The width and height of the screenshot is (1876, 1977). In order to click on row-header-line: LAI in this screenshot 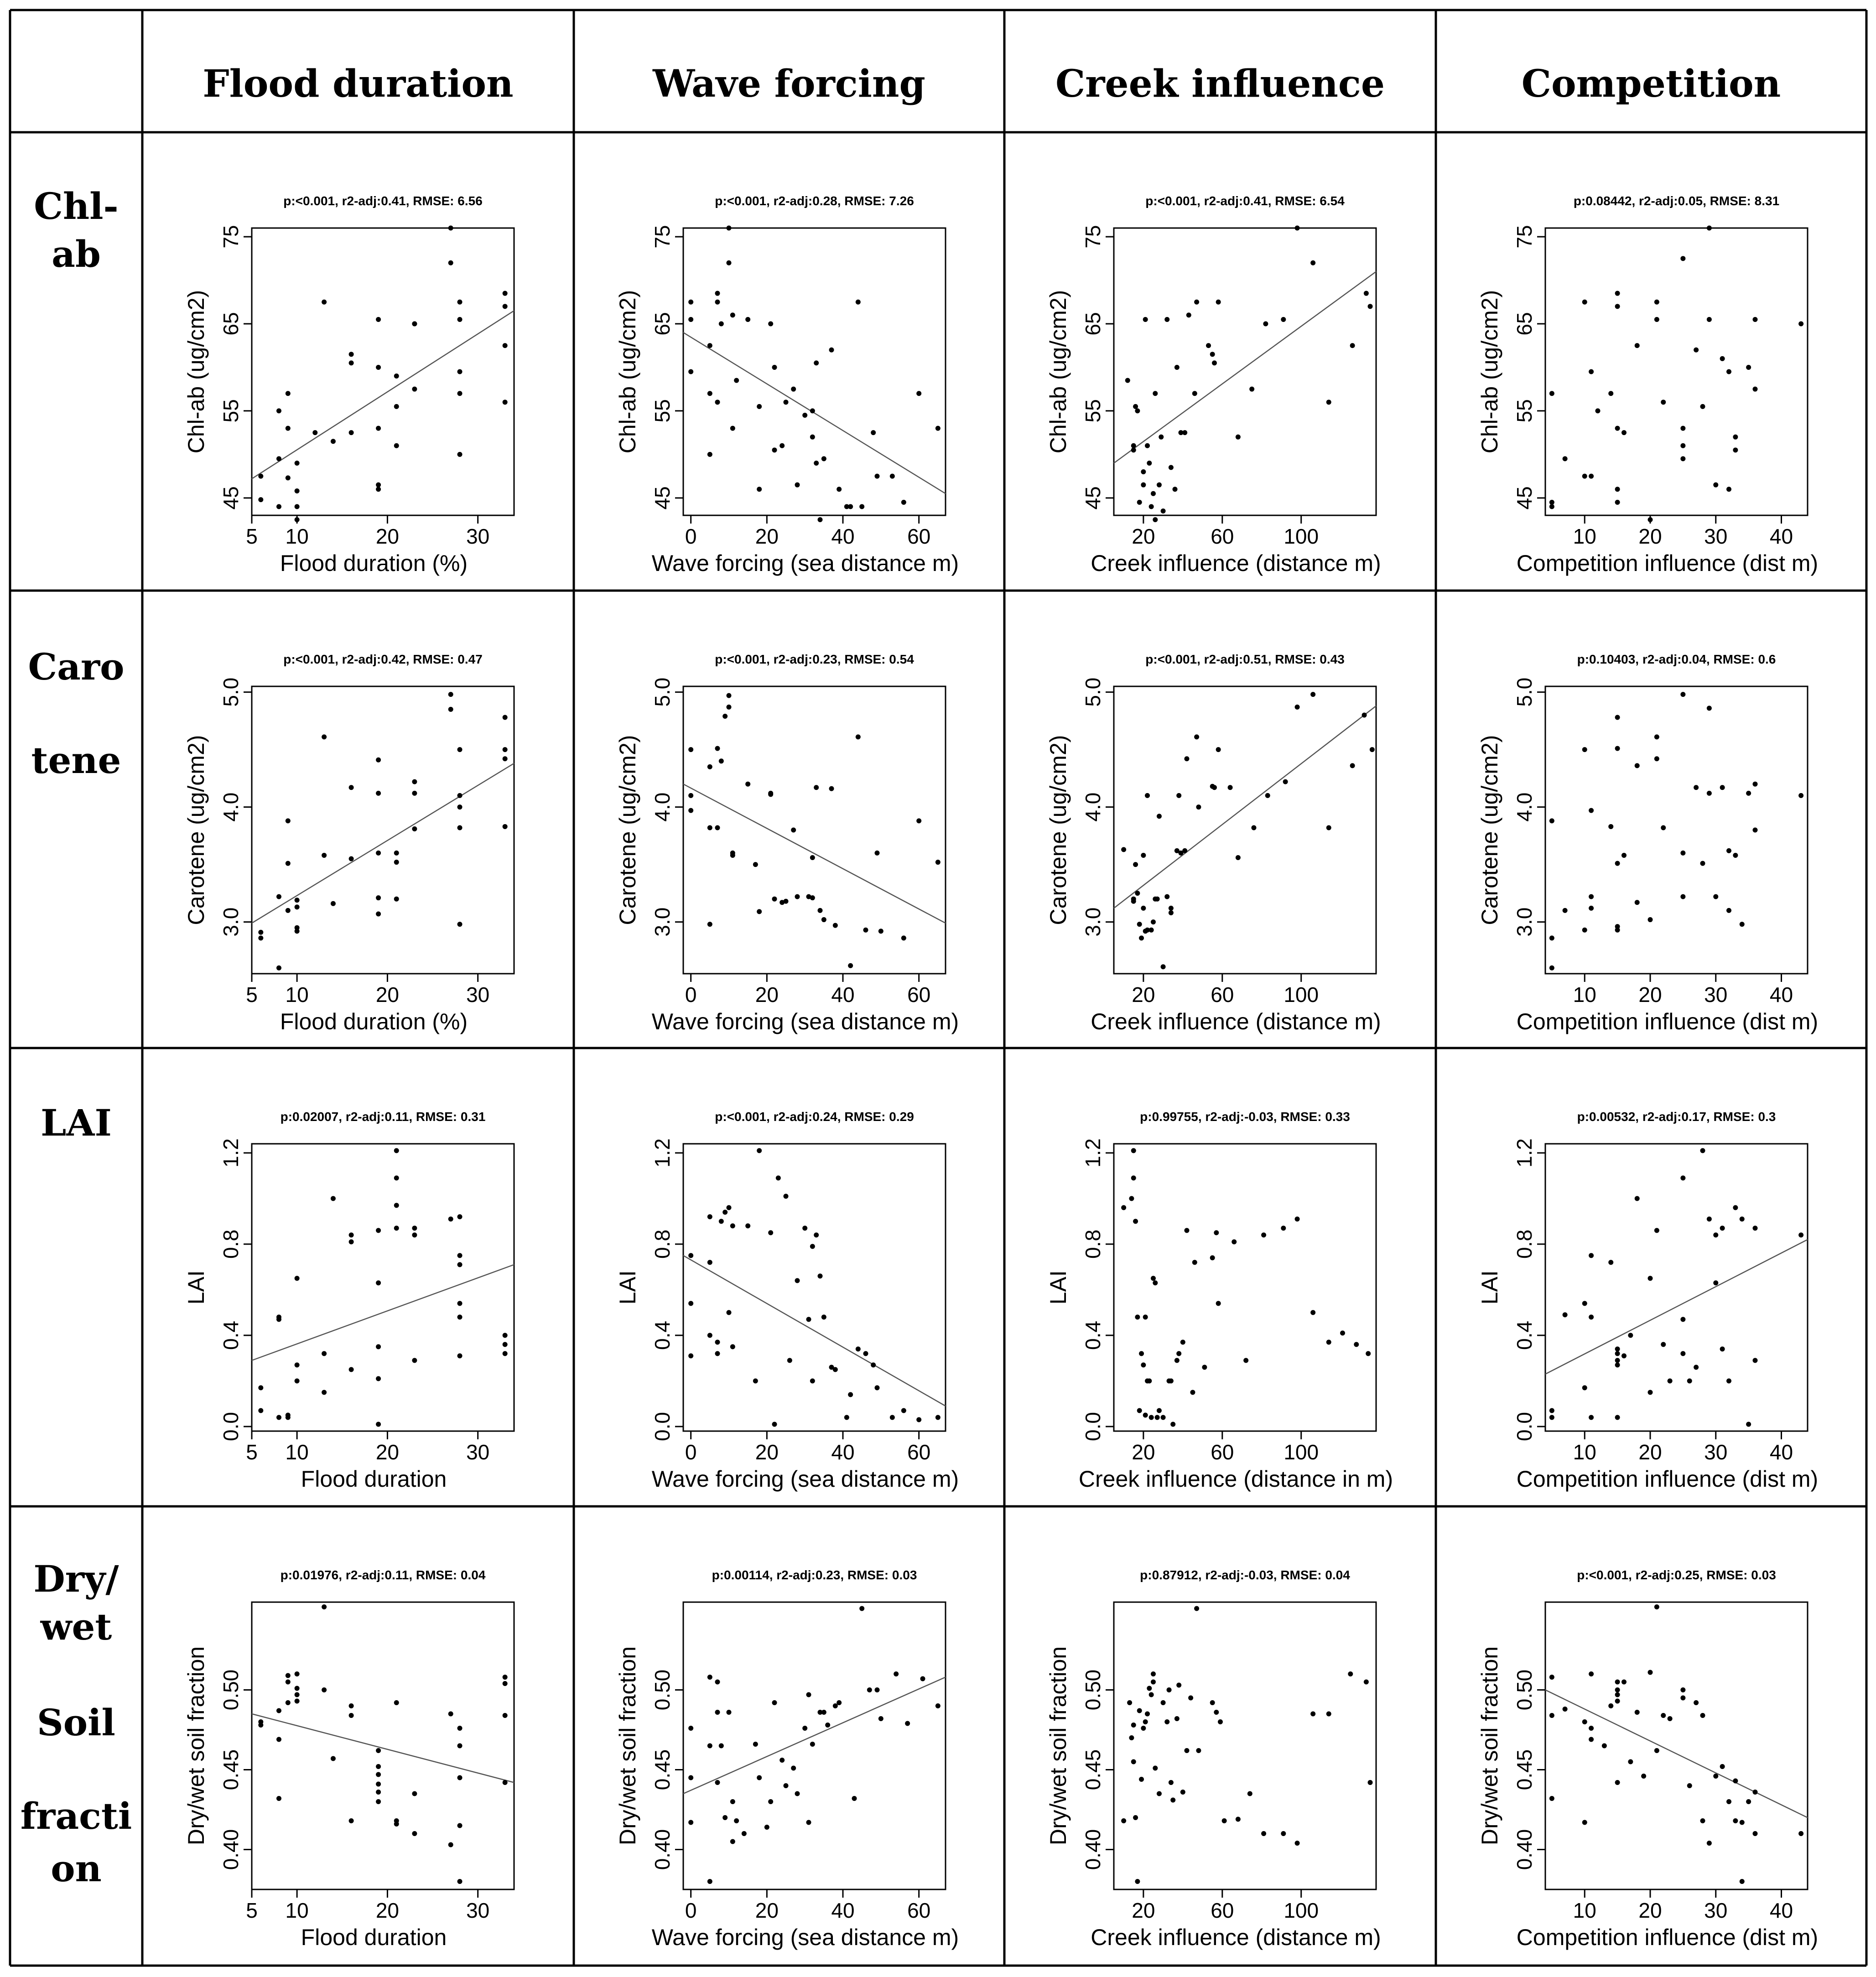, I will do `click(76, 1122)`.